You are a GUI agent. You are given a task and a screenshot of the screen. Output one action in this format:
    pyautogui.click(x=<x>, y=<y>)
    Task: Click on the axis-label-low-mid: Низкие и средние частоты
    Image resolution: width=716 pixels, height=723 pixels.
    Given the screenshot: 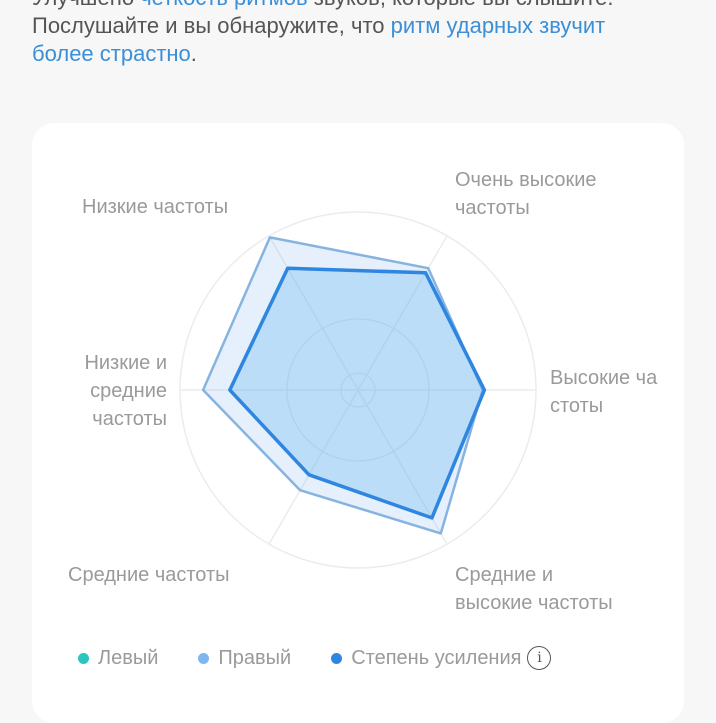 What is the action you would take?
    pyautogui.click(x=125, y=391)
    